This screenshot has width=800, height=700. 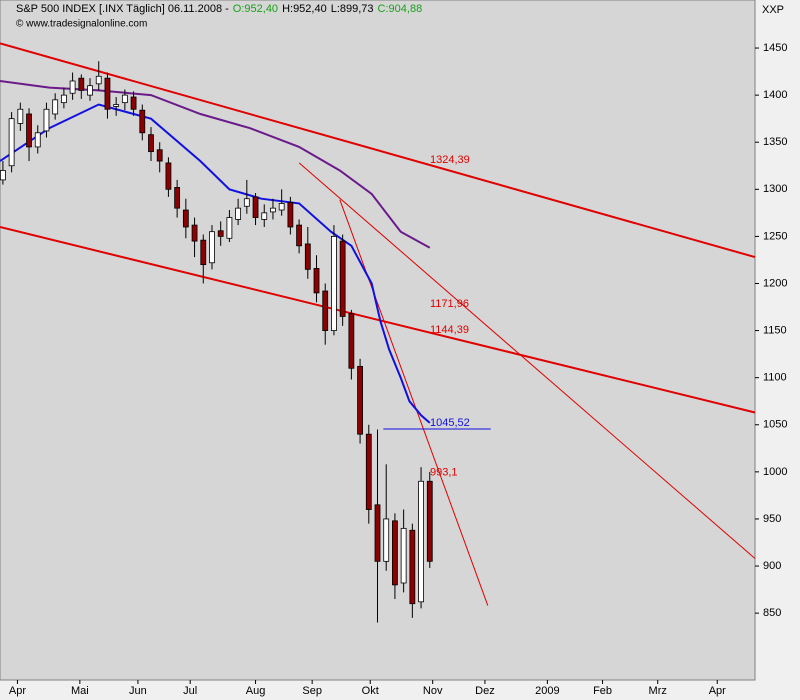 I want to click on x-tick-label: Mrz, so click(x=658, y=691).